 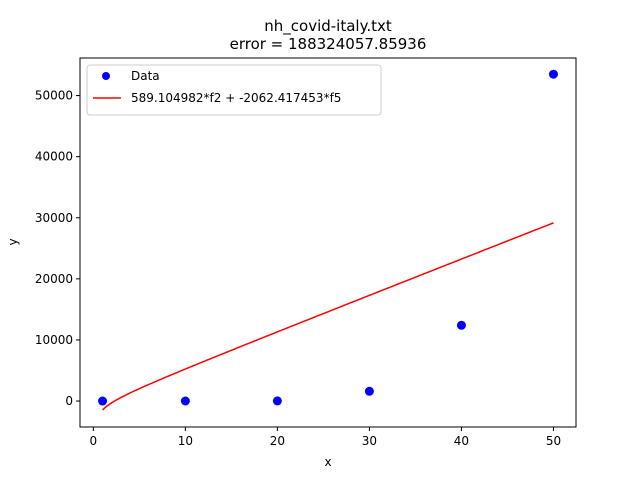 I want to click on y-tick-label: 10000, so click(x=54, y=340).